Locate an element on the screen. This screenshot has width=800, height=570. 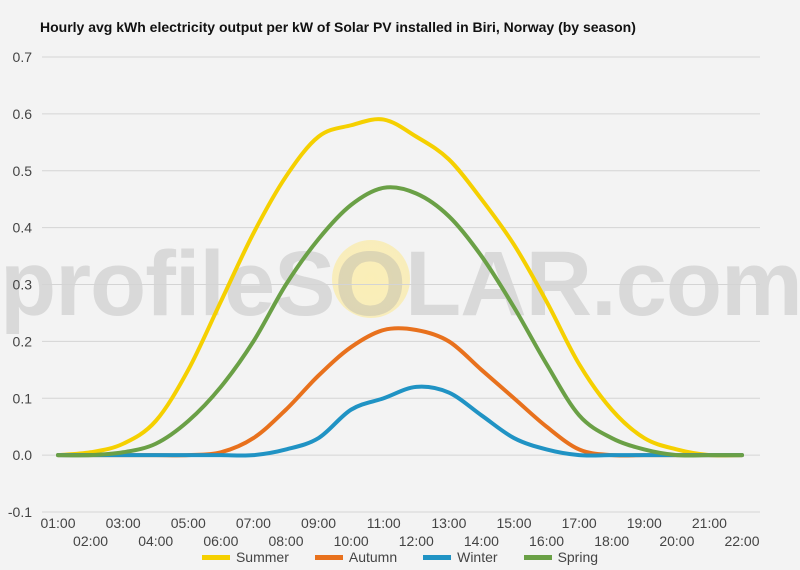
y-tick-label: 0.7 is located at coordinates (23, 57).